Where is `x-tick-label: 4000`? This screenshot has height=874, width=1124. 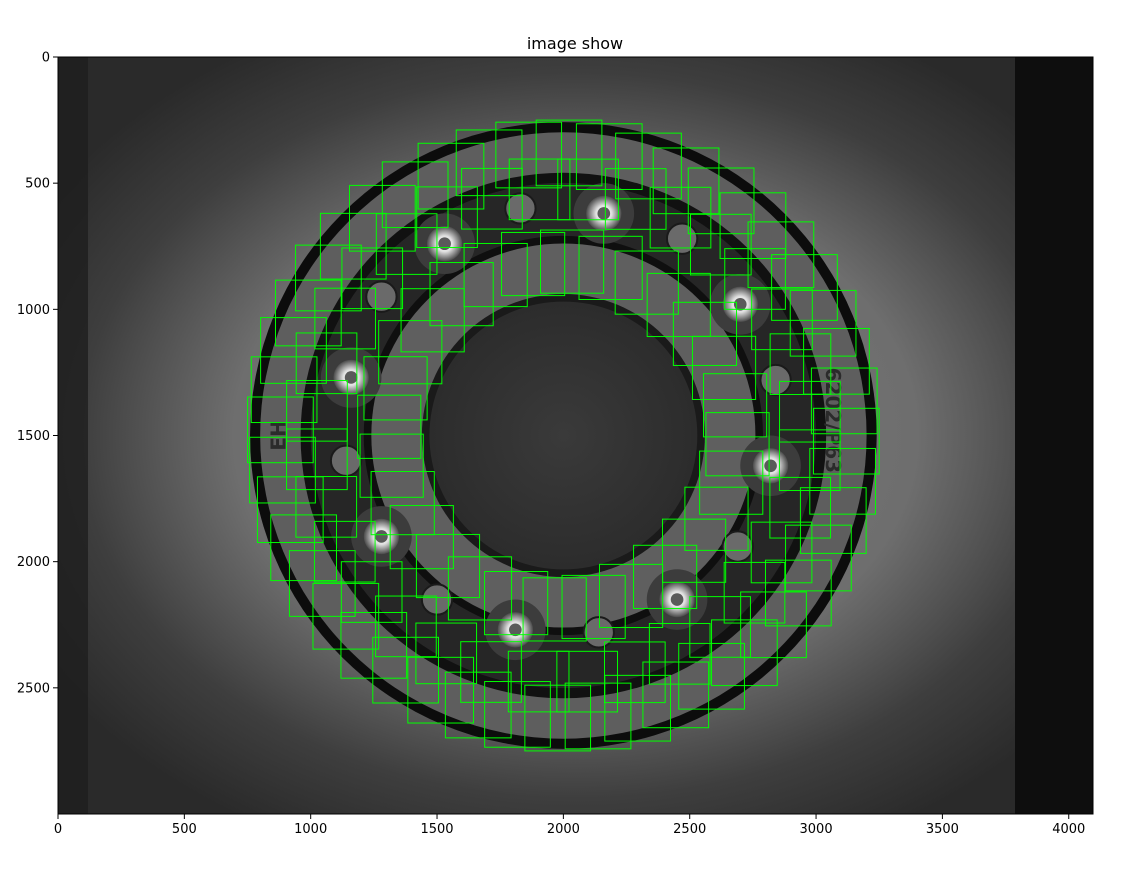
x-tick-label: 4000 is located at coordinates (1068, 829).